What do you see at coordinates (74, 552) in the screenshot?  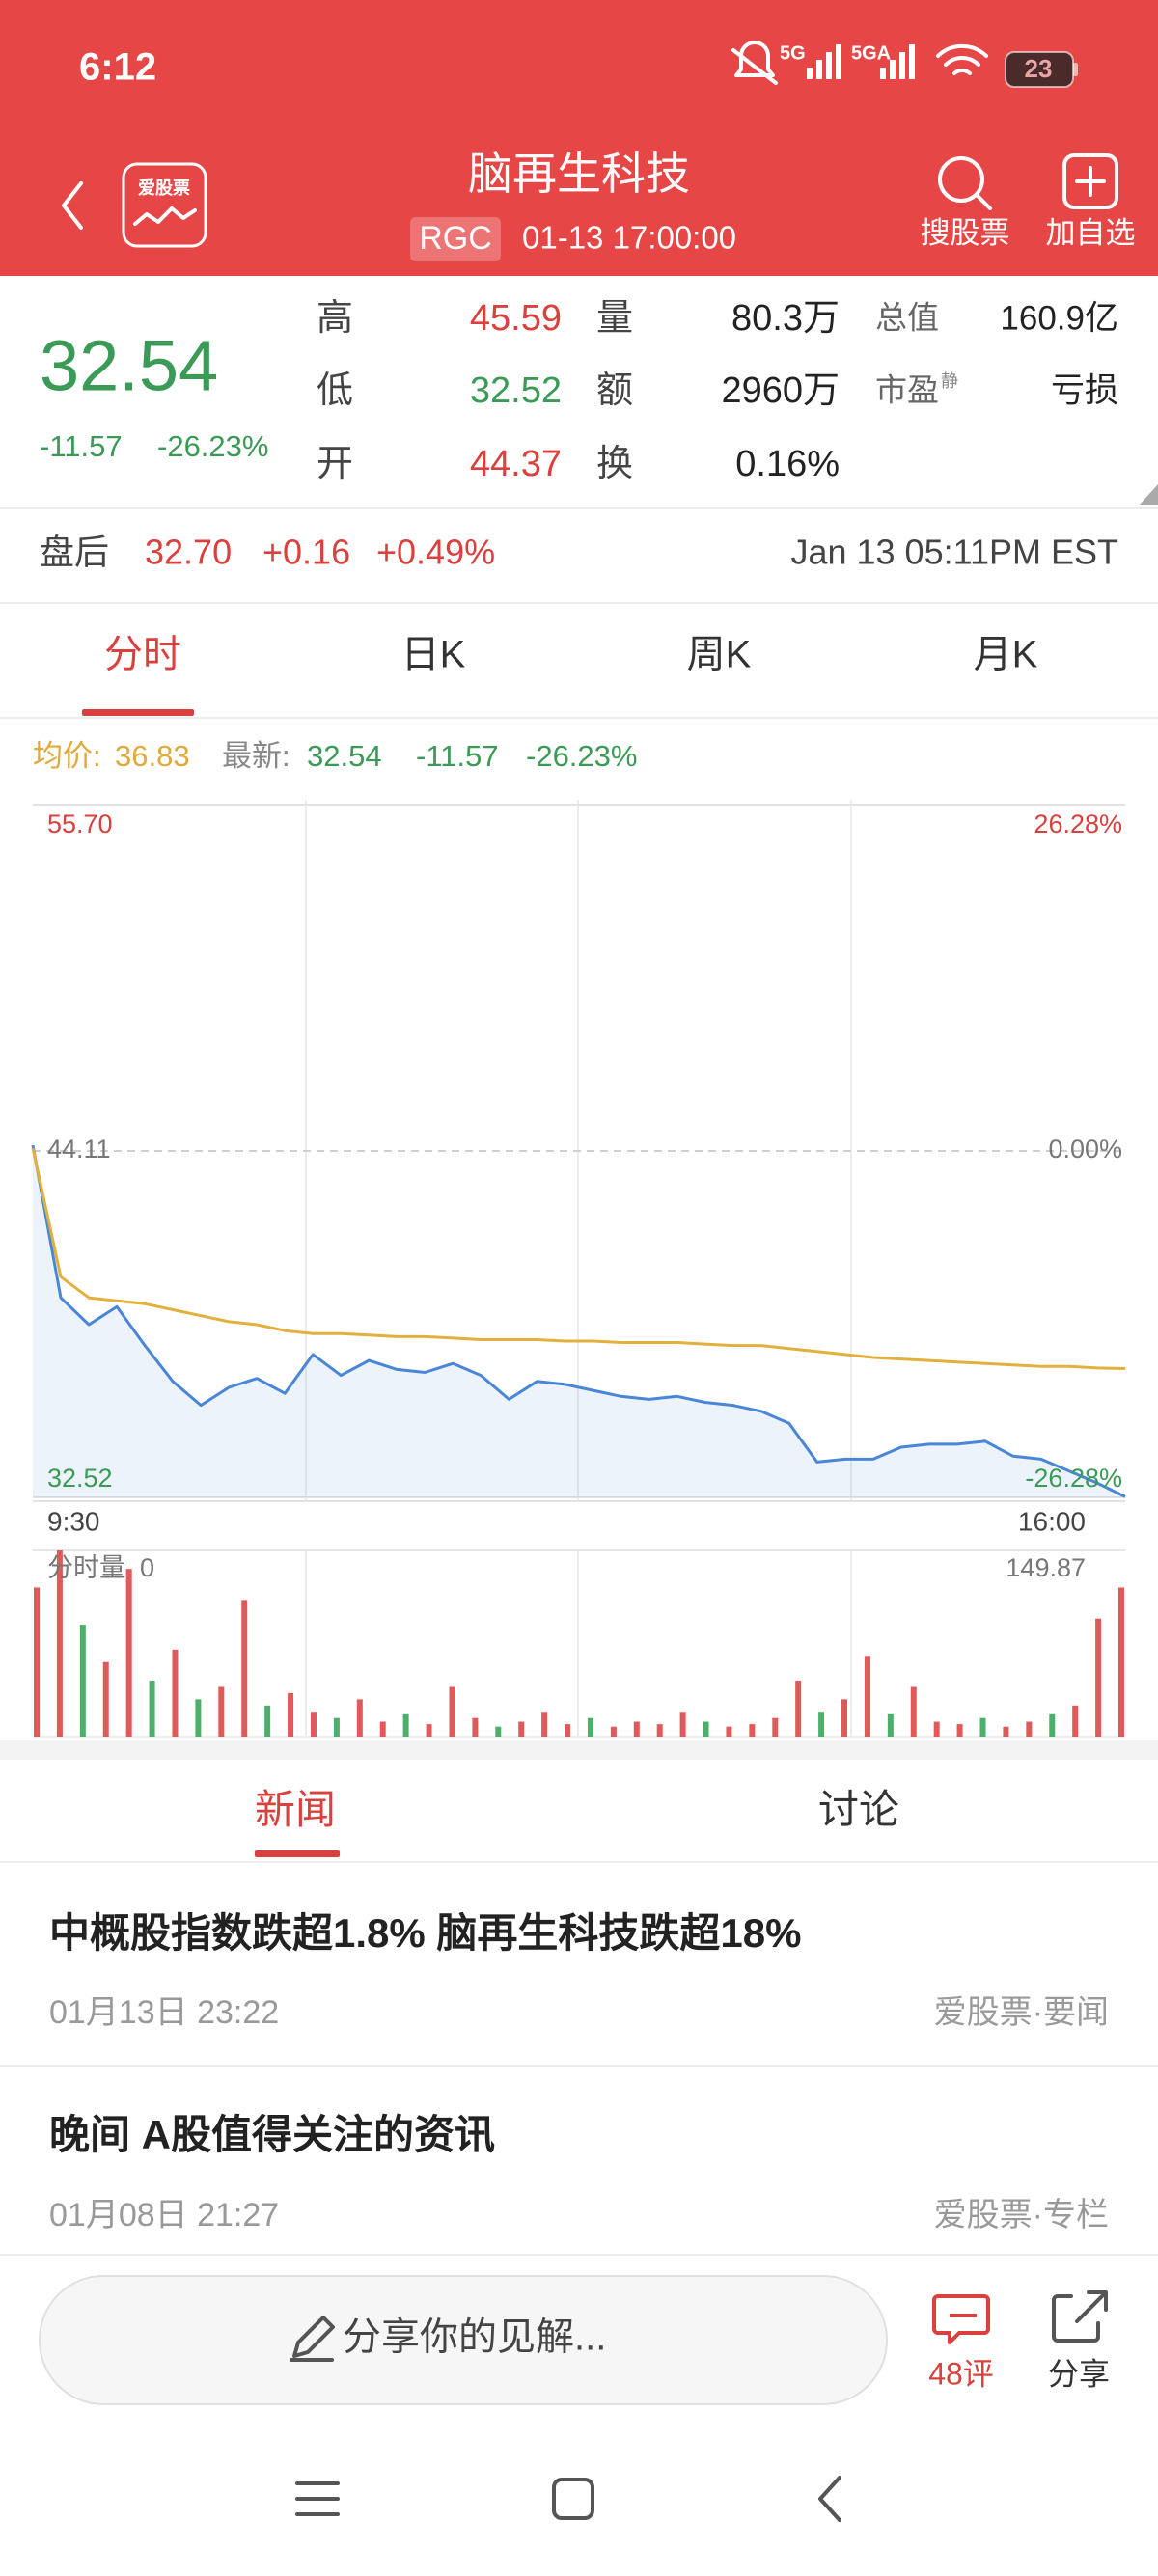 I see `after-hours-label: 盘后` at bounding box center [74, 552].